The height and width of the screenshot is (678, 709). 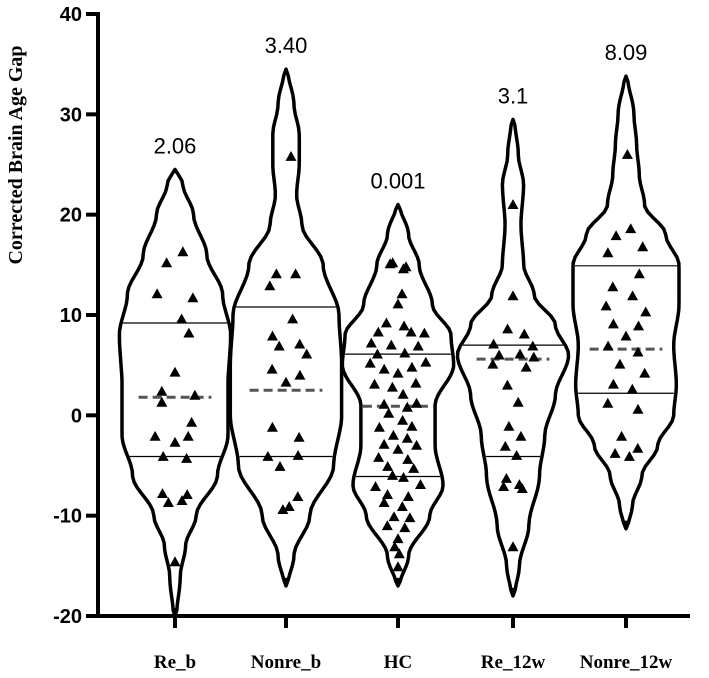 What do you see at coordinates (626, 302) in the screenshot?
I see `violin-group-Nonre_12w` at bounding box center [626, 302].